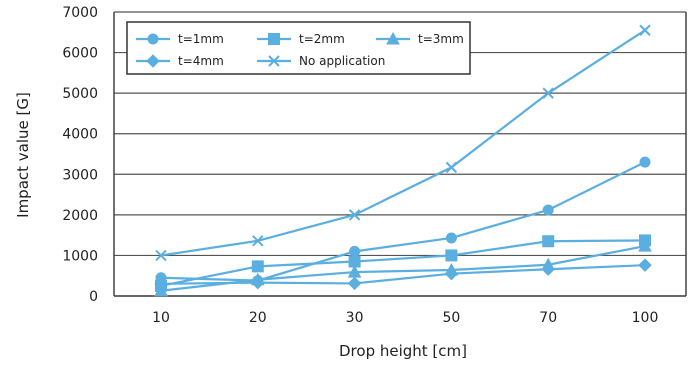 This screenshot has height=365, width=689. Describe the element at coordinates (258, 318) in the screenshot. I see `x-tick-label: 20` at that location.